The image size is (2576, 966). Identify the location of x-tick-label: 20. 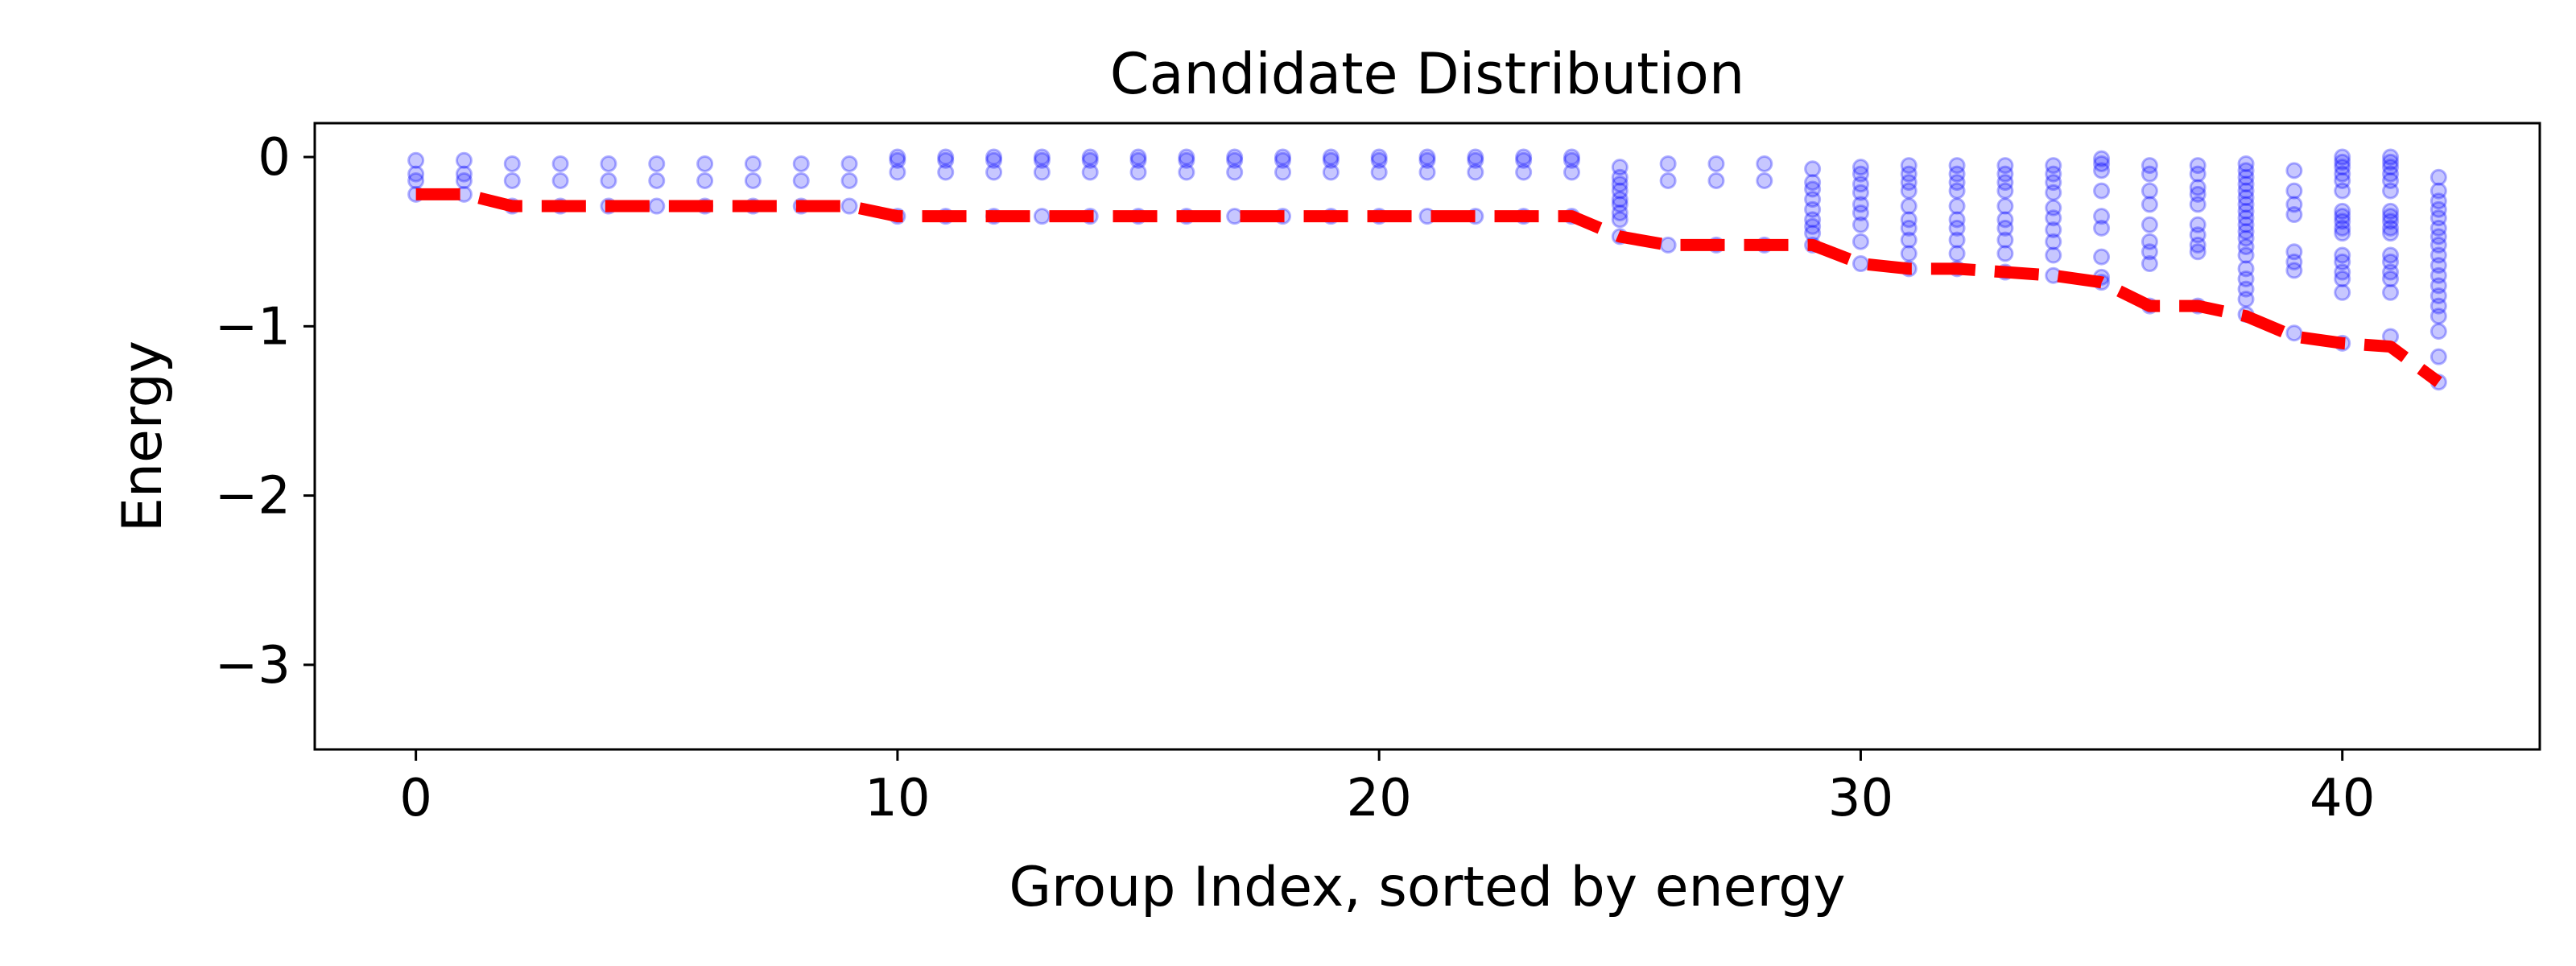
(1378, 798).